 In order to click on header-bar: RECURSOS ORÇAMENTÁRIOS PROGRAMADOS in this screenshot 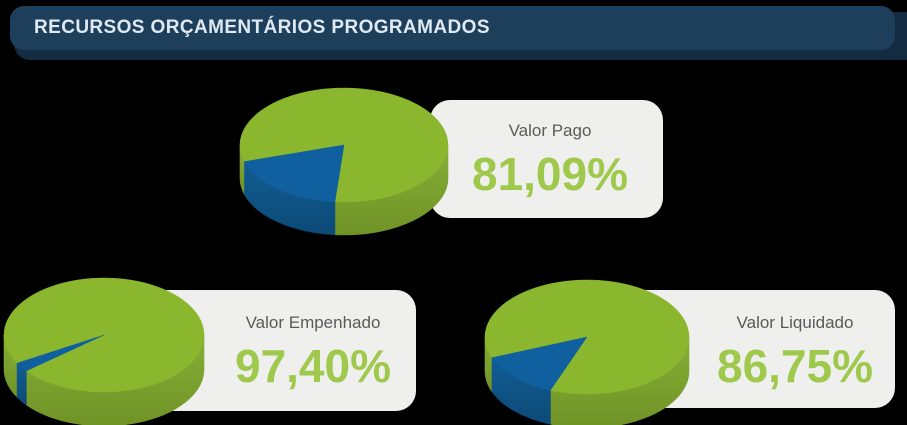, I will do `click(452, 28)`.